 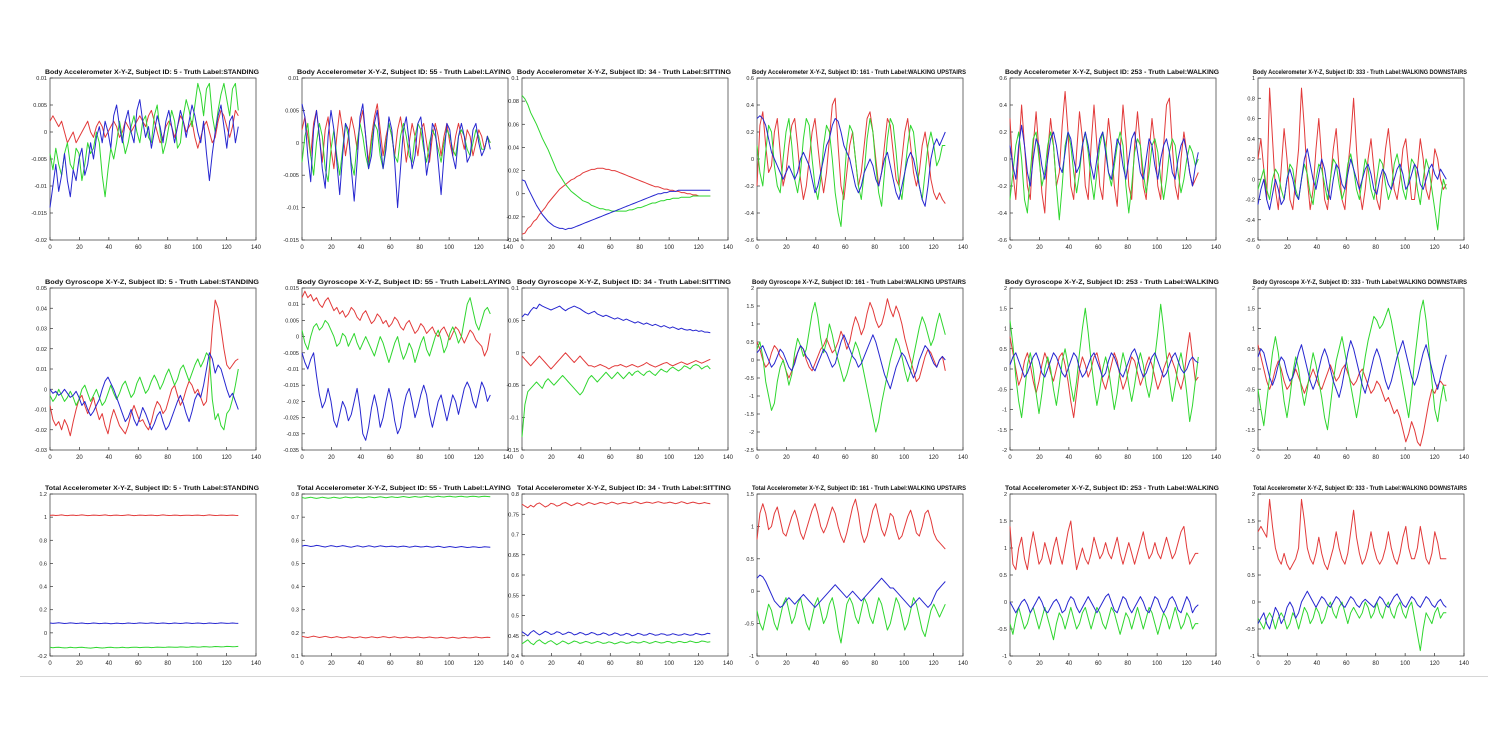 What do you see at coordinates (291, 354) in the screenshot?
I see `y-tick-label: -0.005` at bounding box center [291, 354].